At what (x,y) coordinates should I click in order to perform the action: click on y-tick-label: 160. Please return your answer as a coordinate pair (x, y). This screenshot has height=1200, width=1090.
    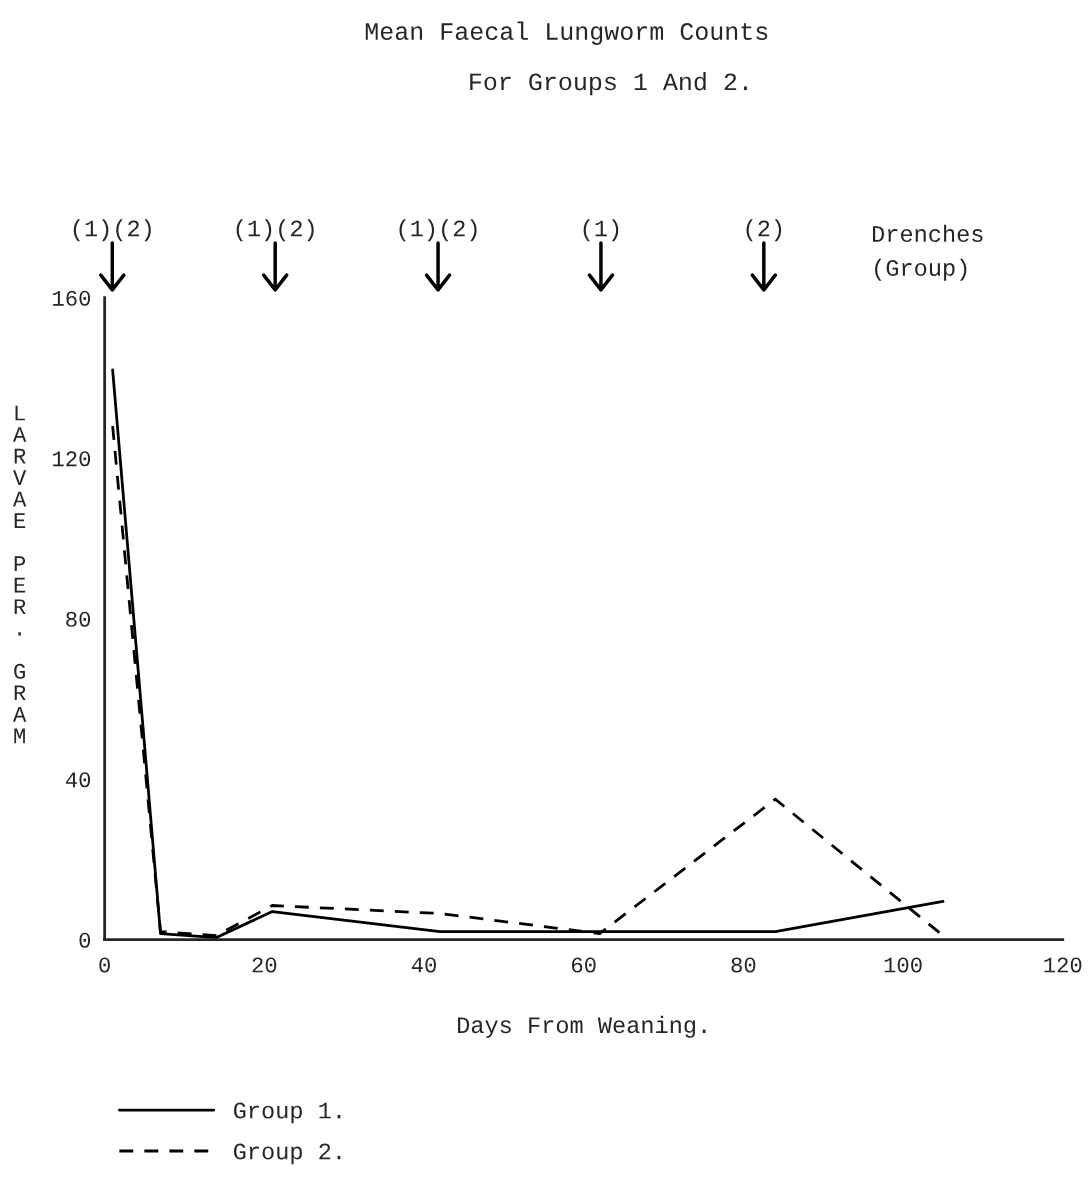
    Looking at the image, I should click on (72, 298).